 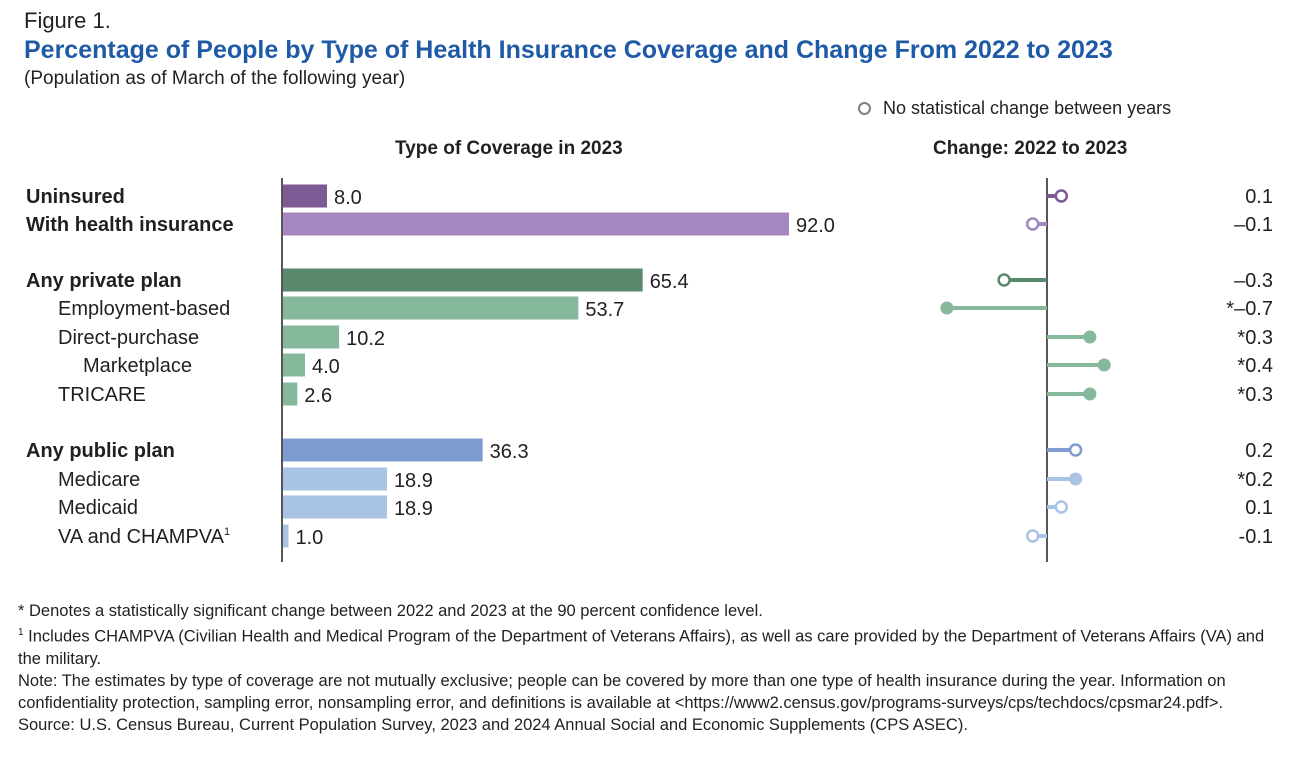 I want to click on change-value-label: –0.1, so click(x=1253, y=225).